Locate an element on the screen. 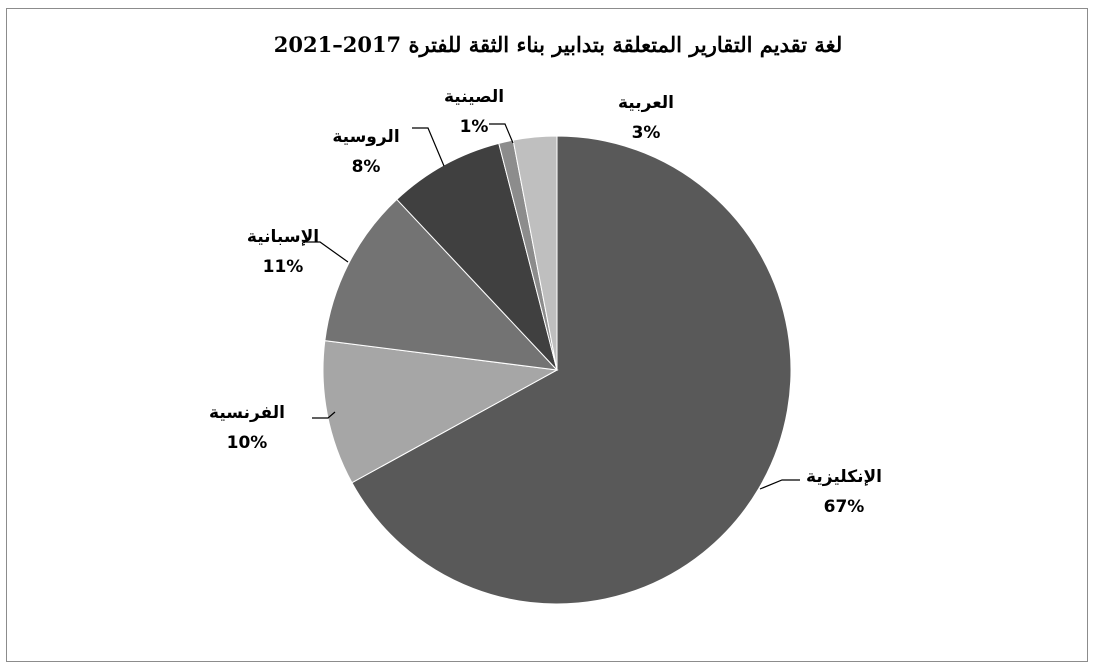 This screenshot has width=1096, height=672. slice-value-label: 11% is located at coordinates (283, 267).